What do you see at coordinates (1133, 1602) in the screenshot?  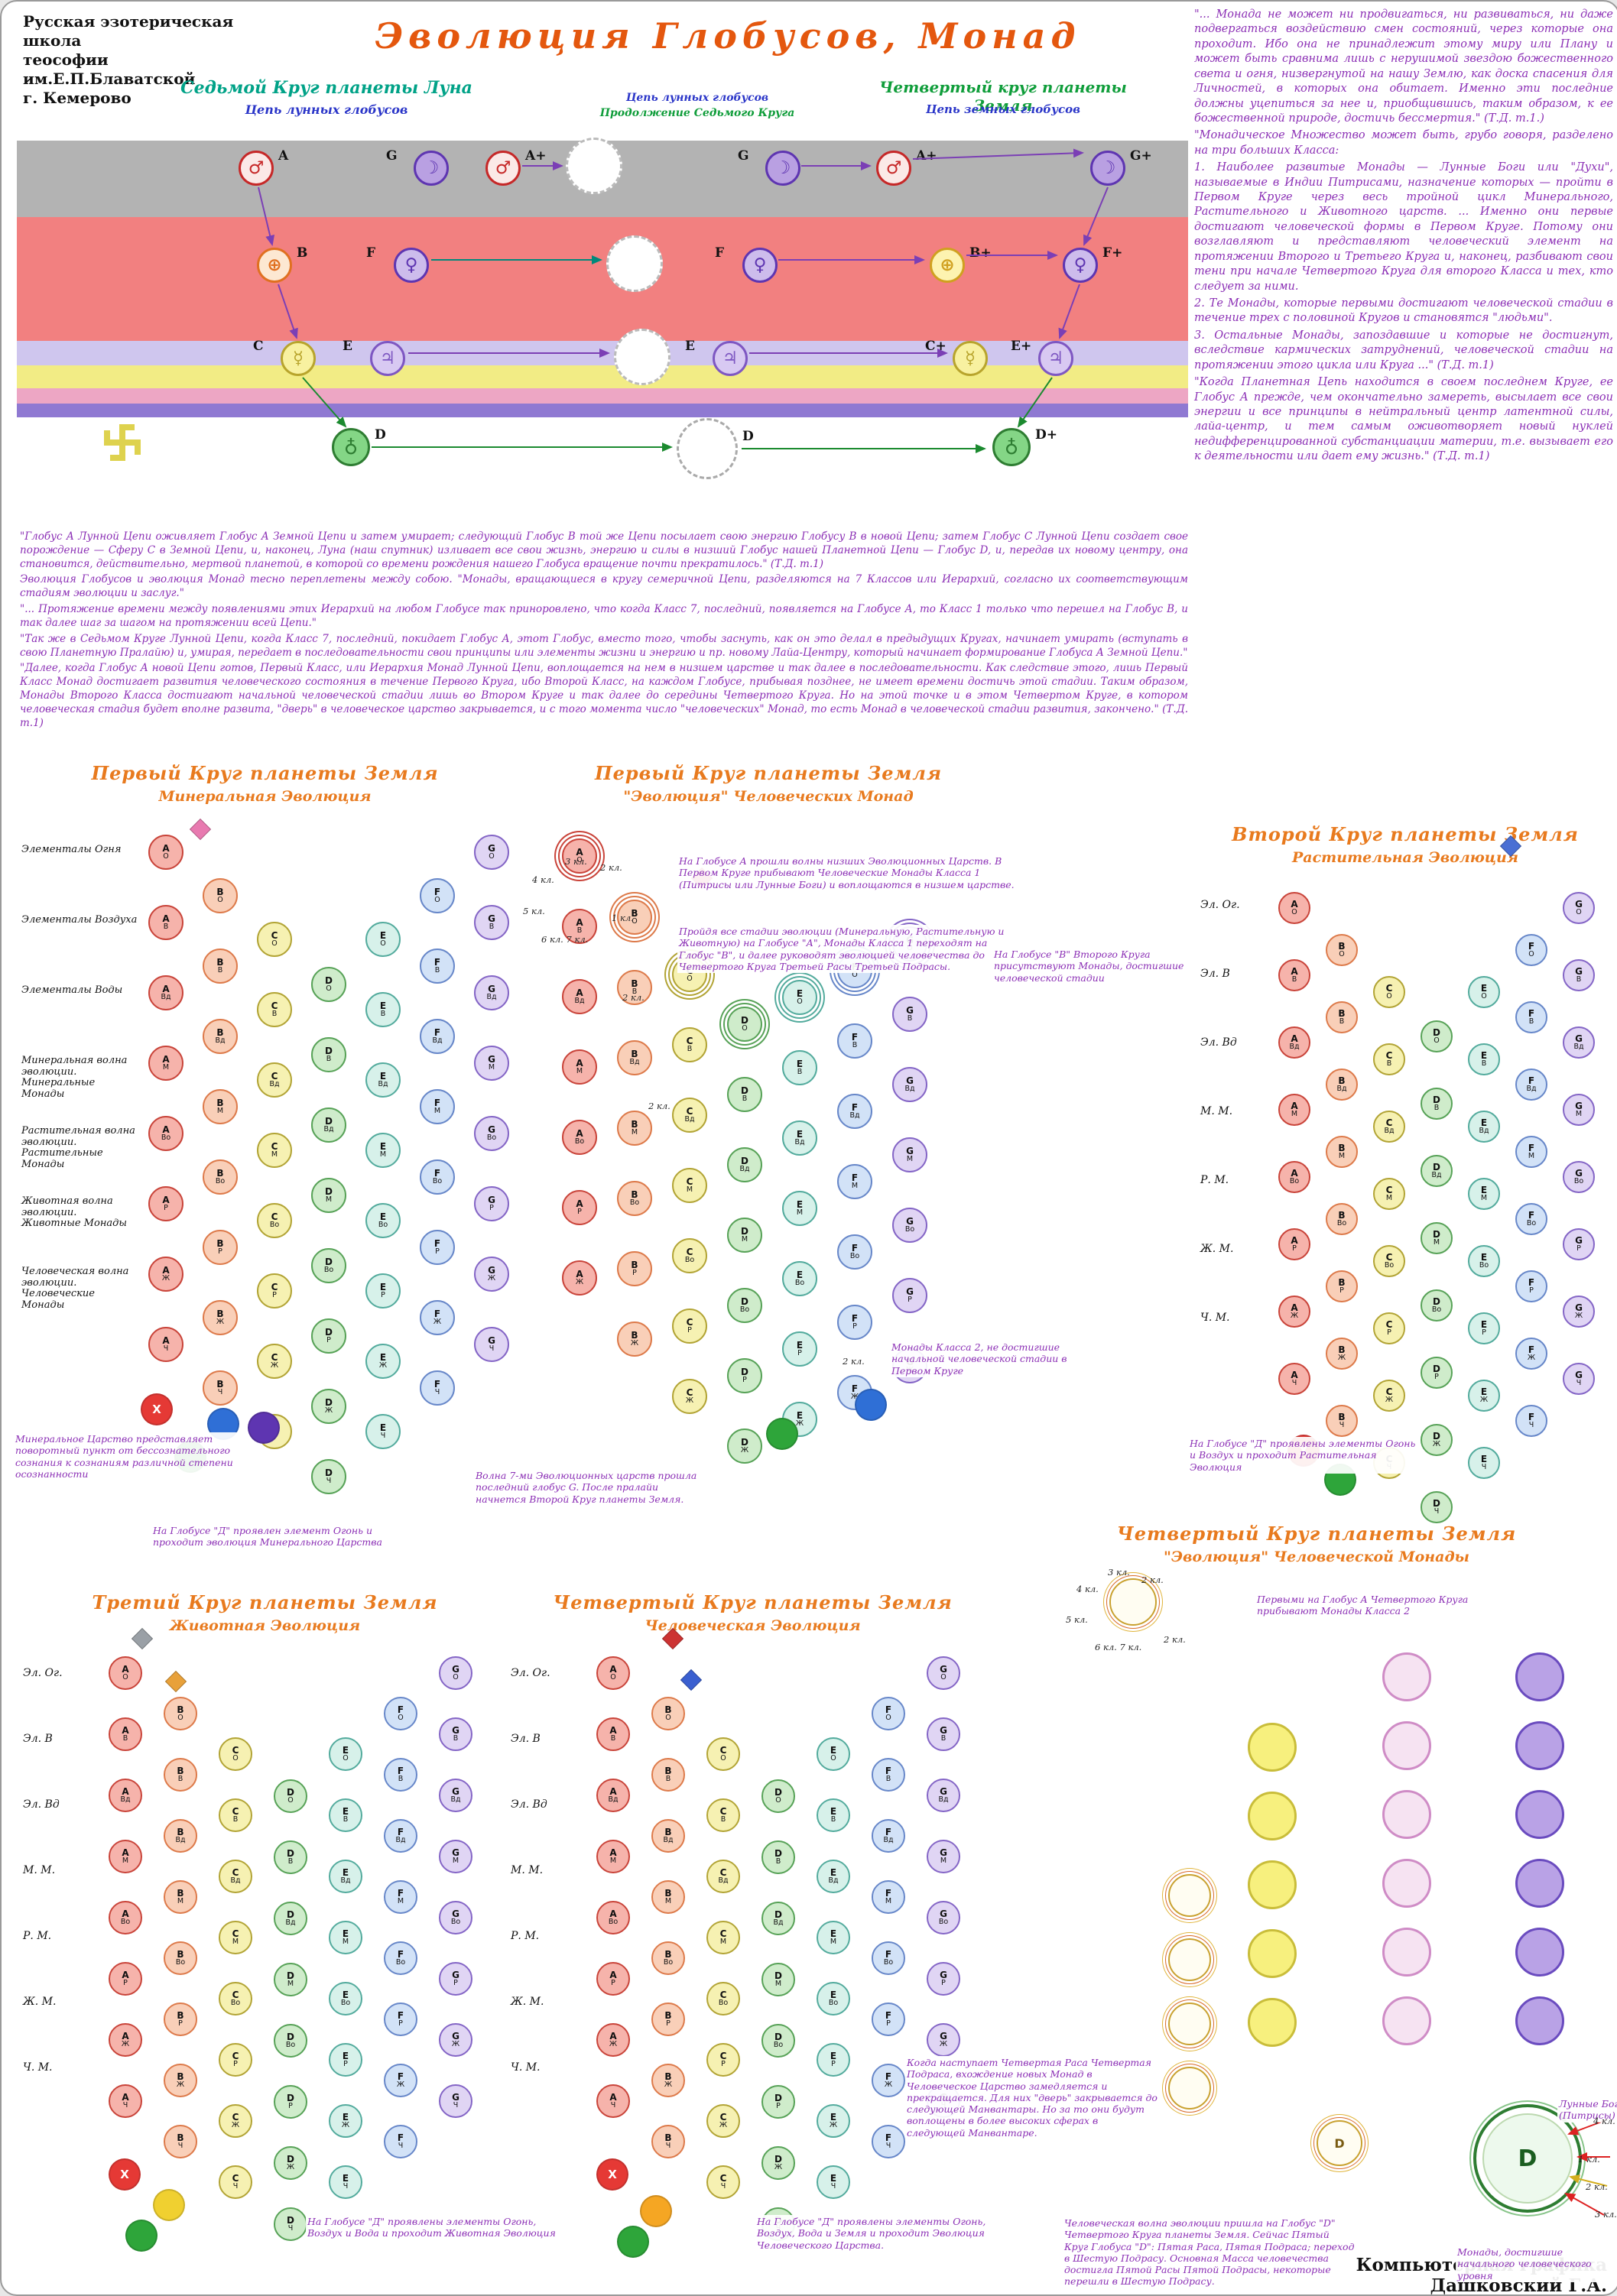 I see `class-ring-circle` at bounding box center [1133, 1602].